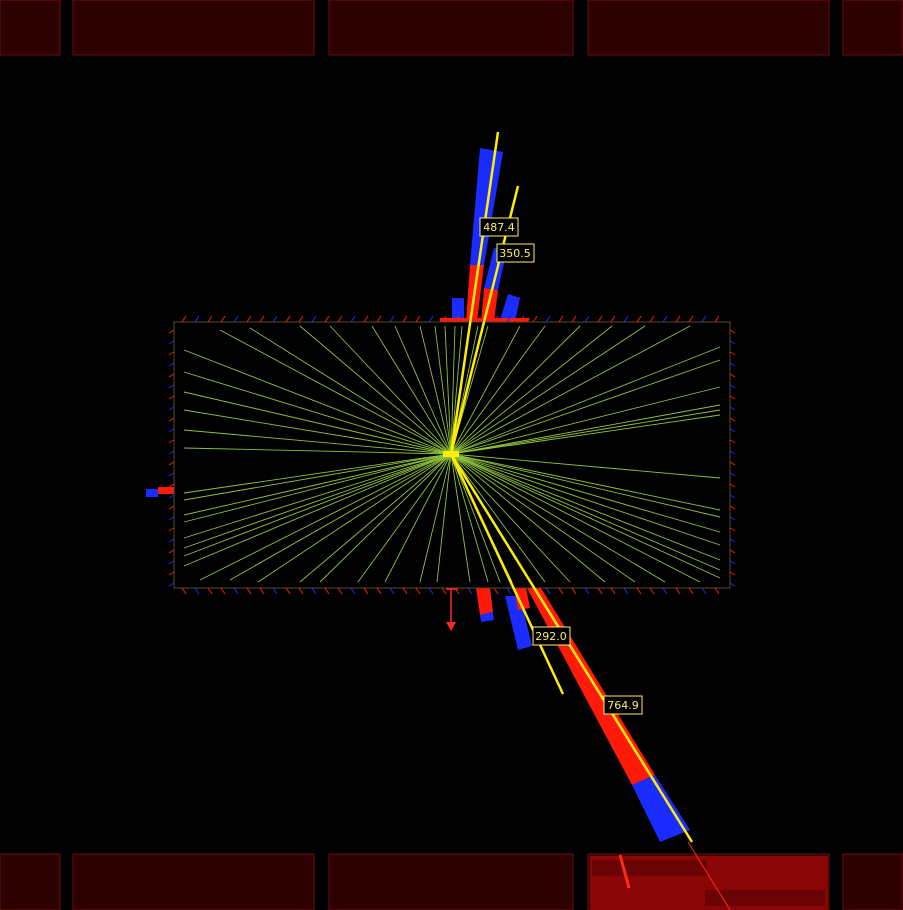 This screenshot has width=903, height=910. What do you see at coordinates (451, 609) in the screenshot?
I see `down-arrow-icon` at bounding box center [451, 609].